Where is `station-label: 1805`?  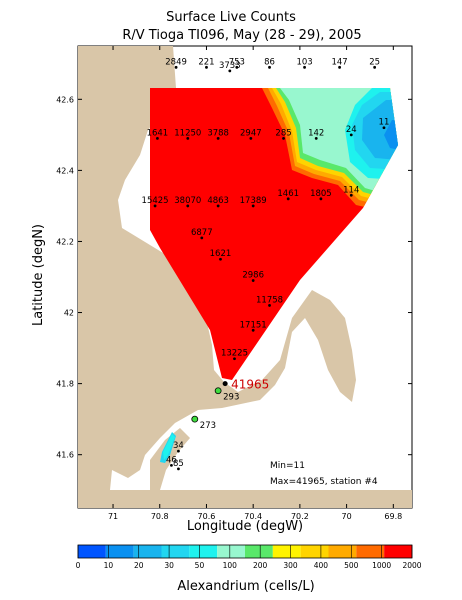 station-label: 1805 is located at coordinates (321, 194).